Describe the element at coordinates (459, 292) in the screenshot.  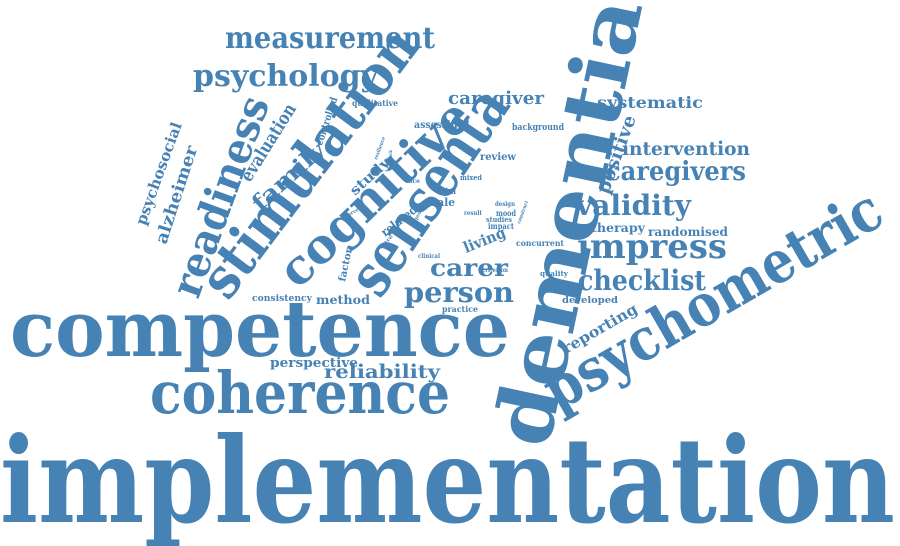
I see `word-person: person` at that location.